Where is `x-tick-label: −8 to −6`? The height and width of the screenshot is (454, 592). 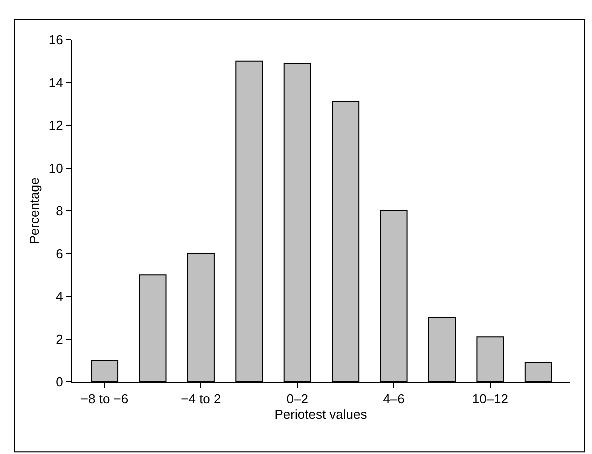
x-tick-label: −8 to −6 is located at coordinates (104, 399).